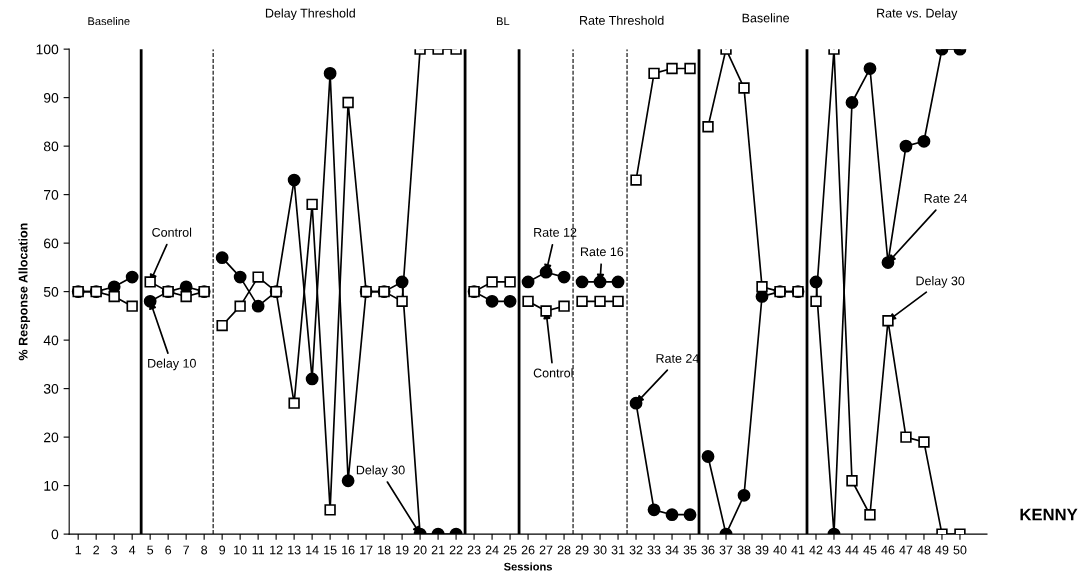 Image resolution: width=1081 pixels, height=585 pixels. What do you see at coordinates (456, 550) in the screenshot?
I see `x-tick-label: 22` at bounding box center [456, 550].